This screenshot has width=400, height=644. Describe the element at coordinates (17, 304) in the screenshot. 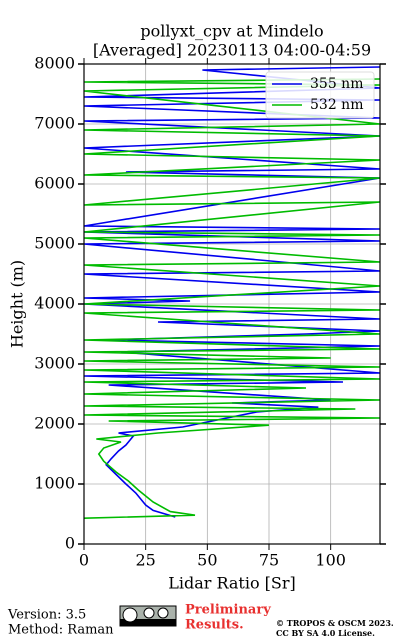

I see `y-axis-label: Height (m)` at that location.